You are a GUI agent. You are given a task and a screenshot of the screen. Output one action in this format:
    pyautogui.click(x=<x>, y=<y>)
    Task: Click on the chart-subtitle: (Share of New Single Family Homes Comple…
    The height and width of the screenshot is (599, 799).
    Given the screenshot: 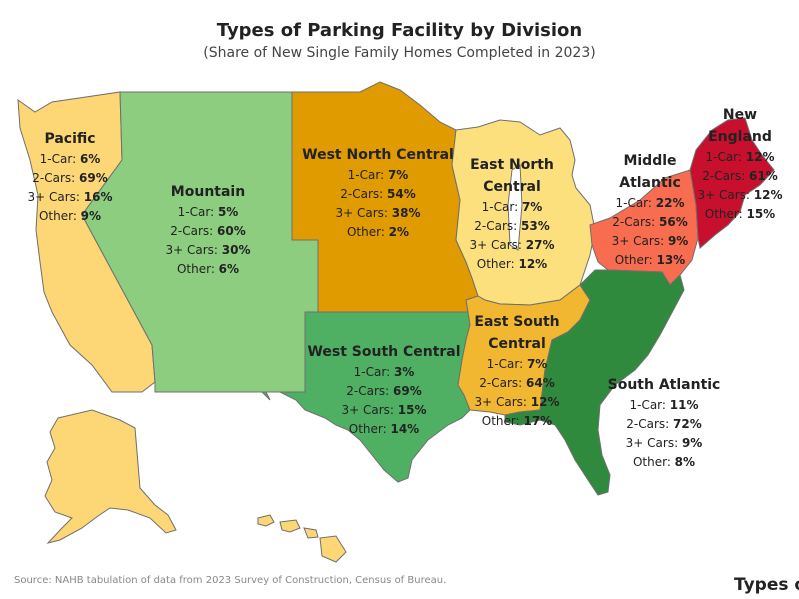 What is the action you would take?
    pyautogui.click(x=399, y=53)
    